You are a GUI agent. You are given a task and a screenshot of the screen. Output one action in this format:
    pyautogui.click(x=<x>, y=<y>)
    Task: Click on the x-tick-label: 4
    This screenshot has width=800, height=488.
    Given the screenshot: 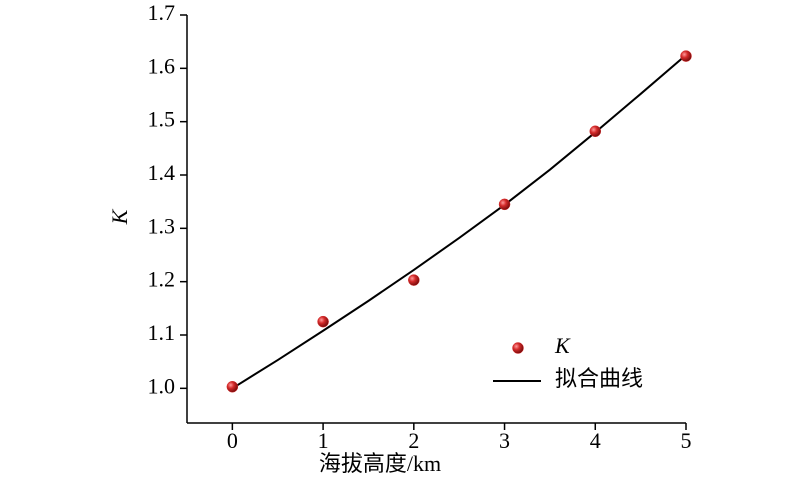 What is the action you would take?
    pyautogui.click(x=595, y=440)
    